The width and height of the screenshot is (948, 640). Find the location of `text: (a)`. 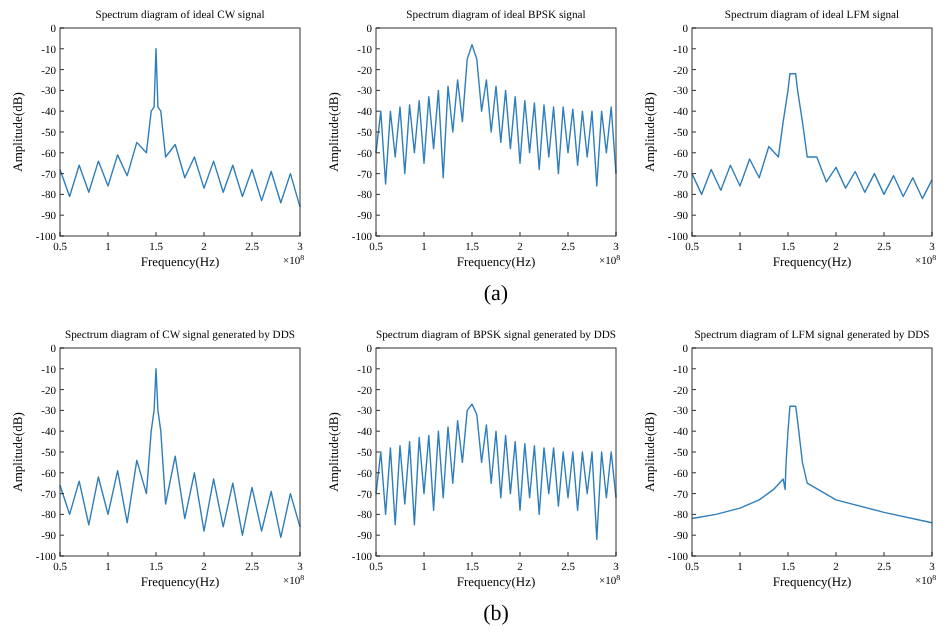

text: (a) is located at coordinates (496, 294).